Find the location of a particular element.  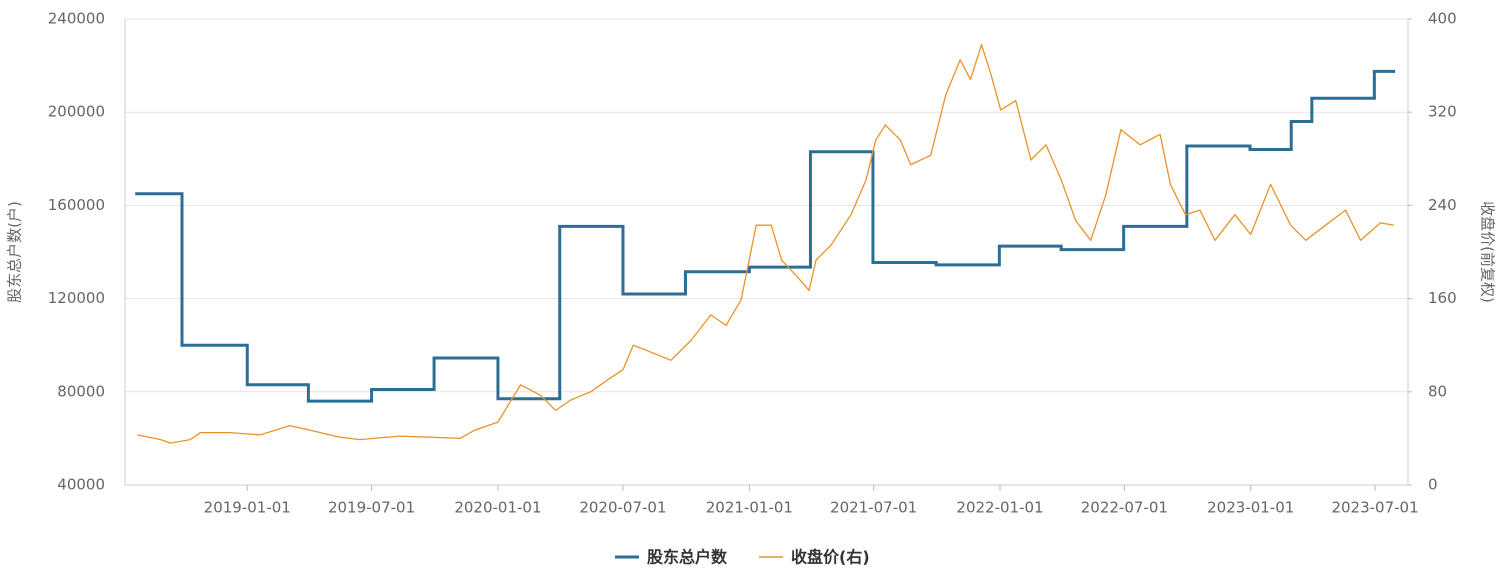

x-tick-label: 2023-07-01 is located at coordinates (1374, 508).